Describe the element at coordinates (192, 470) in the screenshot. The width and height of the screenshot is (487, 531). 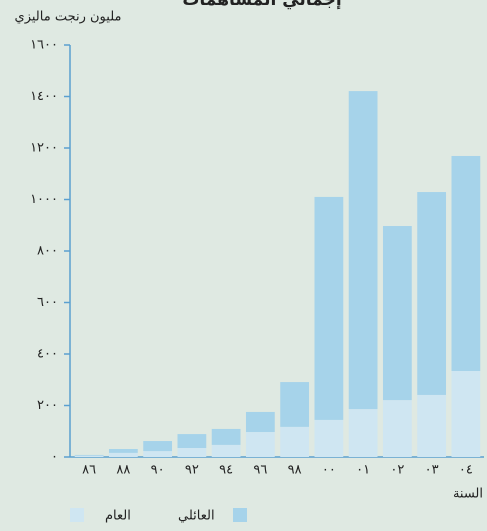
I see `x-tick-label: ٩٢` at that location.